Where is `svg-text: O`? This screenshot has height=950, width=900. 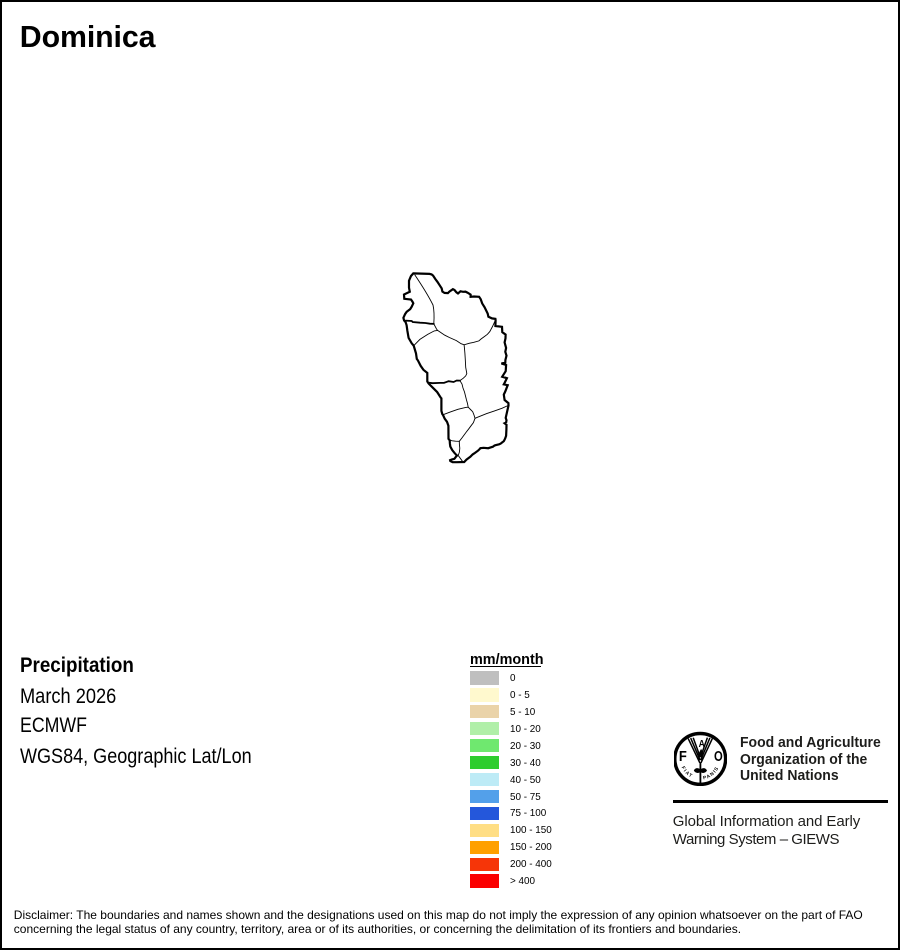 svg-text: O is located at coordinates (718, 755).